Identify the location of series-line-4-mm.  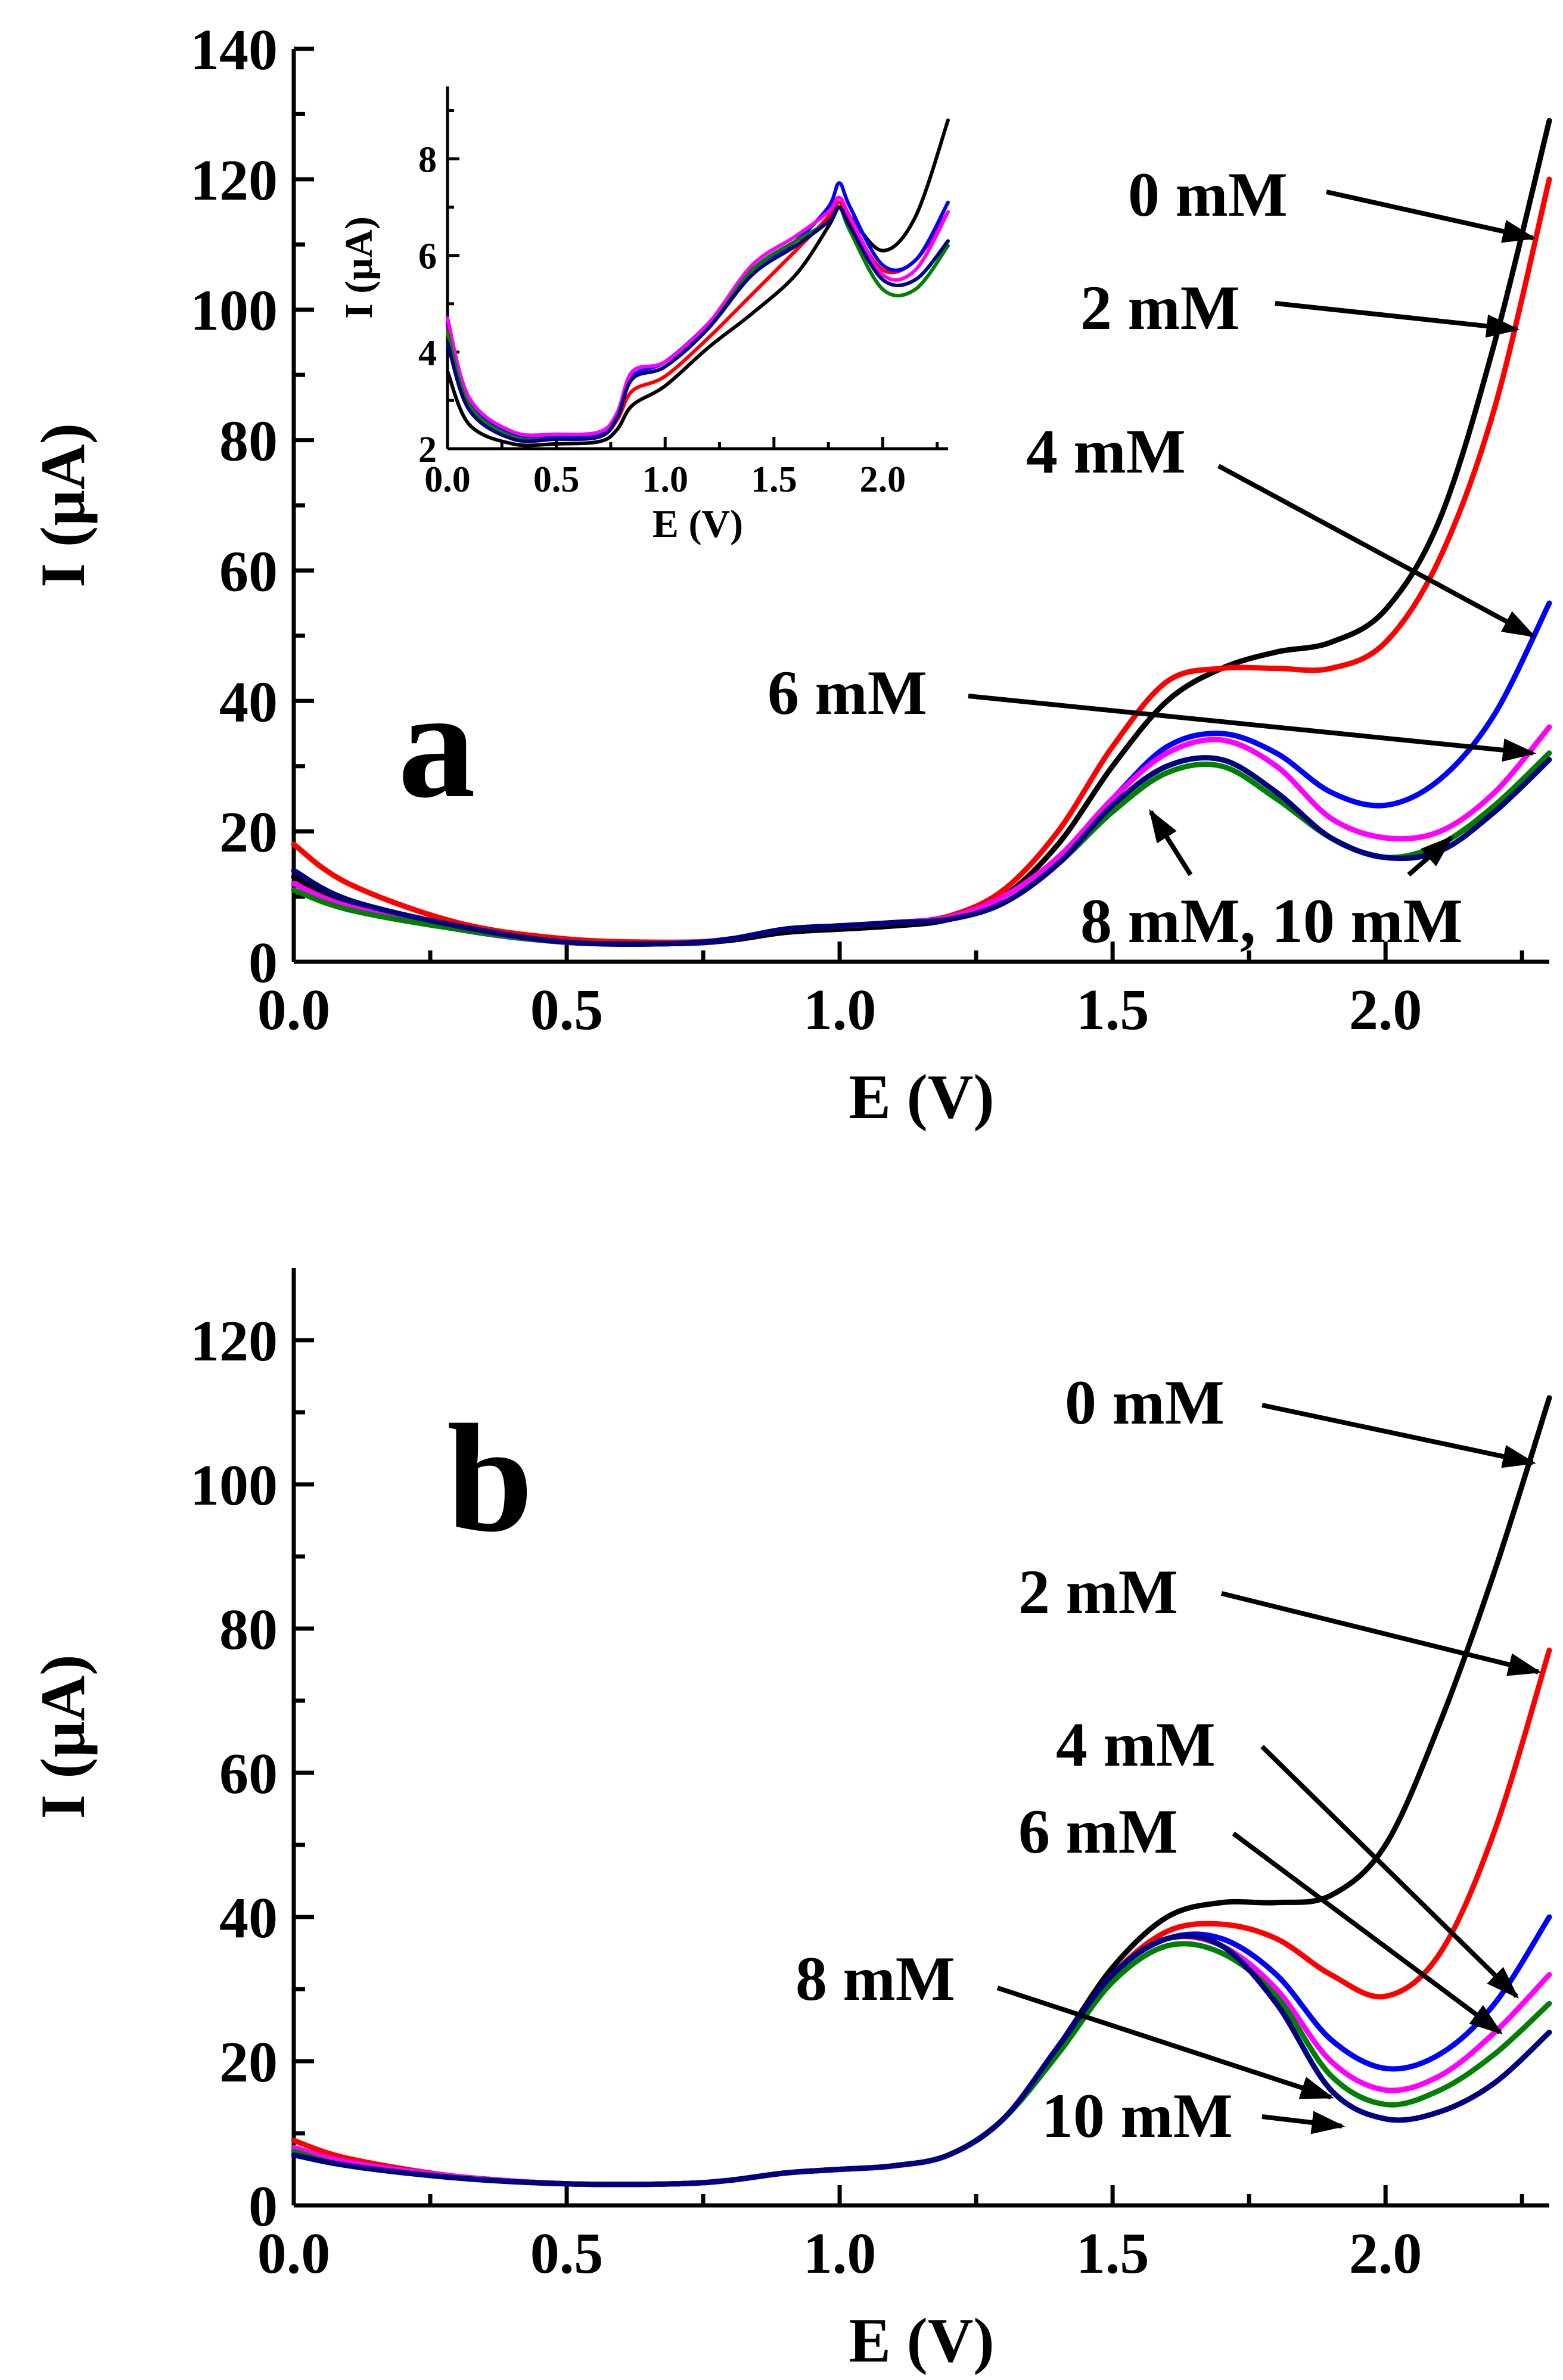
(698, 310).